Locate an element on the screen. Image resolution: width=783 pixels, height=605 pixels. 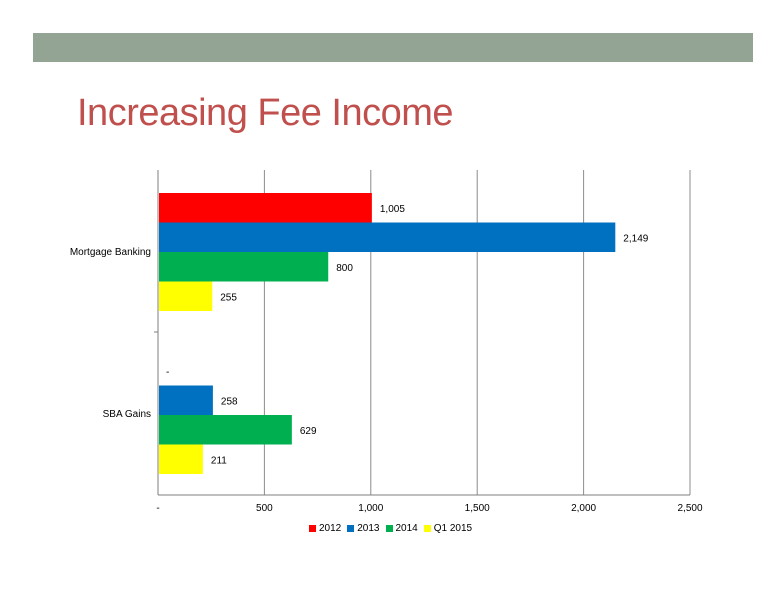
top-band is located at coordinates (393, 47).